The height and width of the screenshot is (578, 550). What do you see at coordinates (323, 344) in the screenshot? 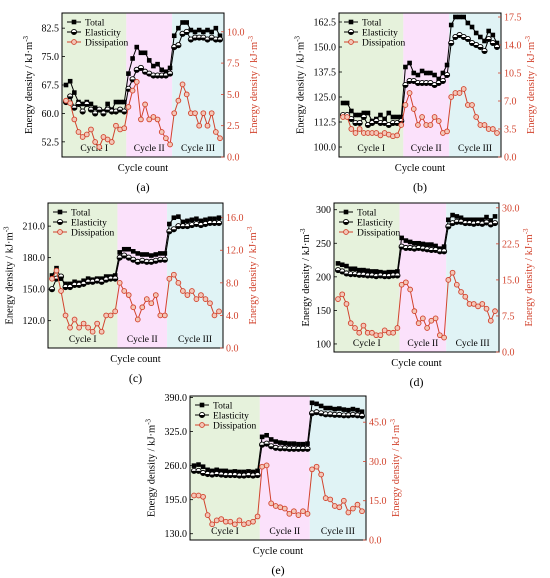
I see `left-tick-label: 100` at bounding box center [323, 344].